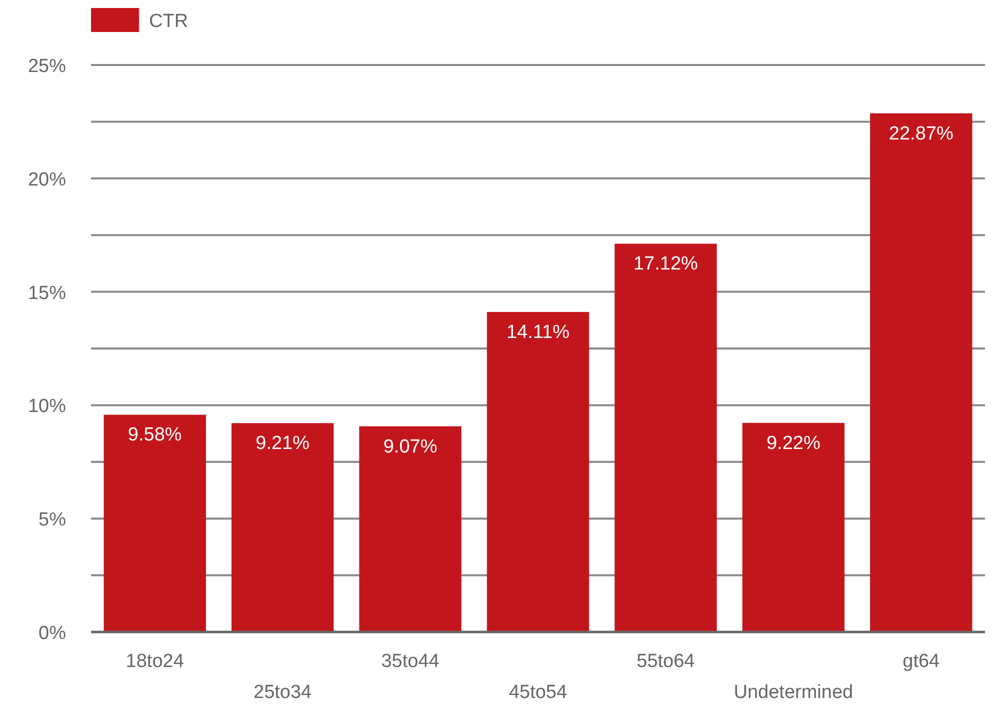  Describe the element at coordinates (47, 66) in the screenshot. I see `y-tick-label: 25%` at that location.